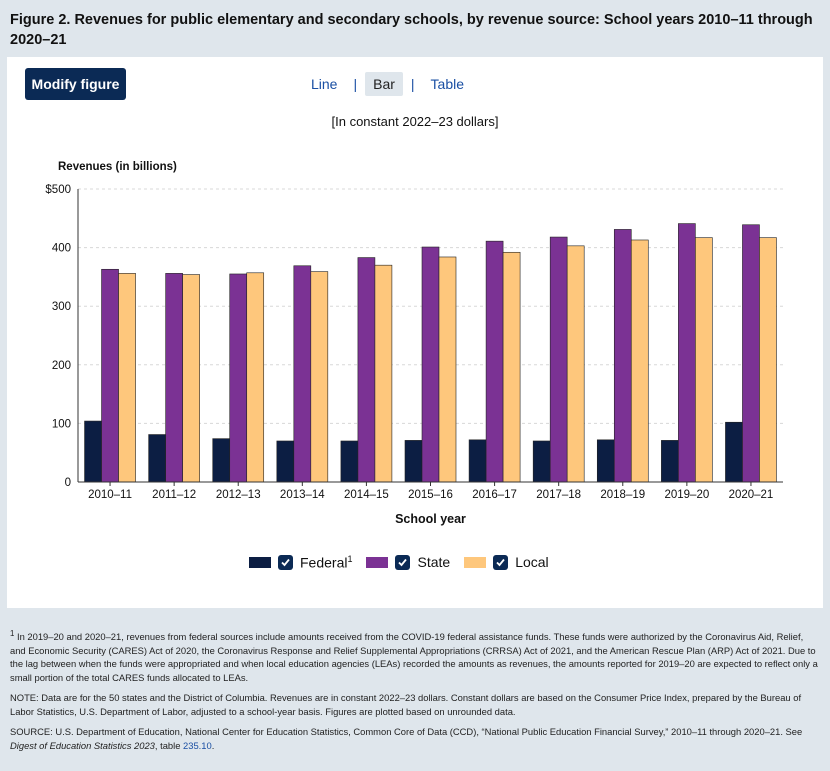  What do you see at coordinates (110, 495) in the screenshot?
I see `x-tick-label: 2010–11` at bounding box center [110, 495].